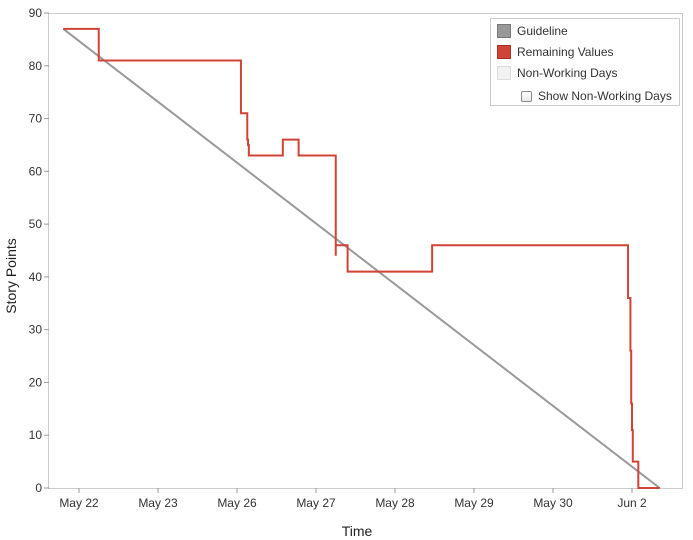  I want to click on x-tick-label: Jun 2, so click(632, 503).